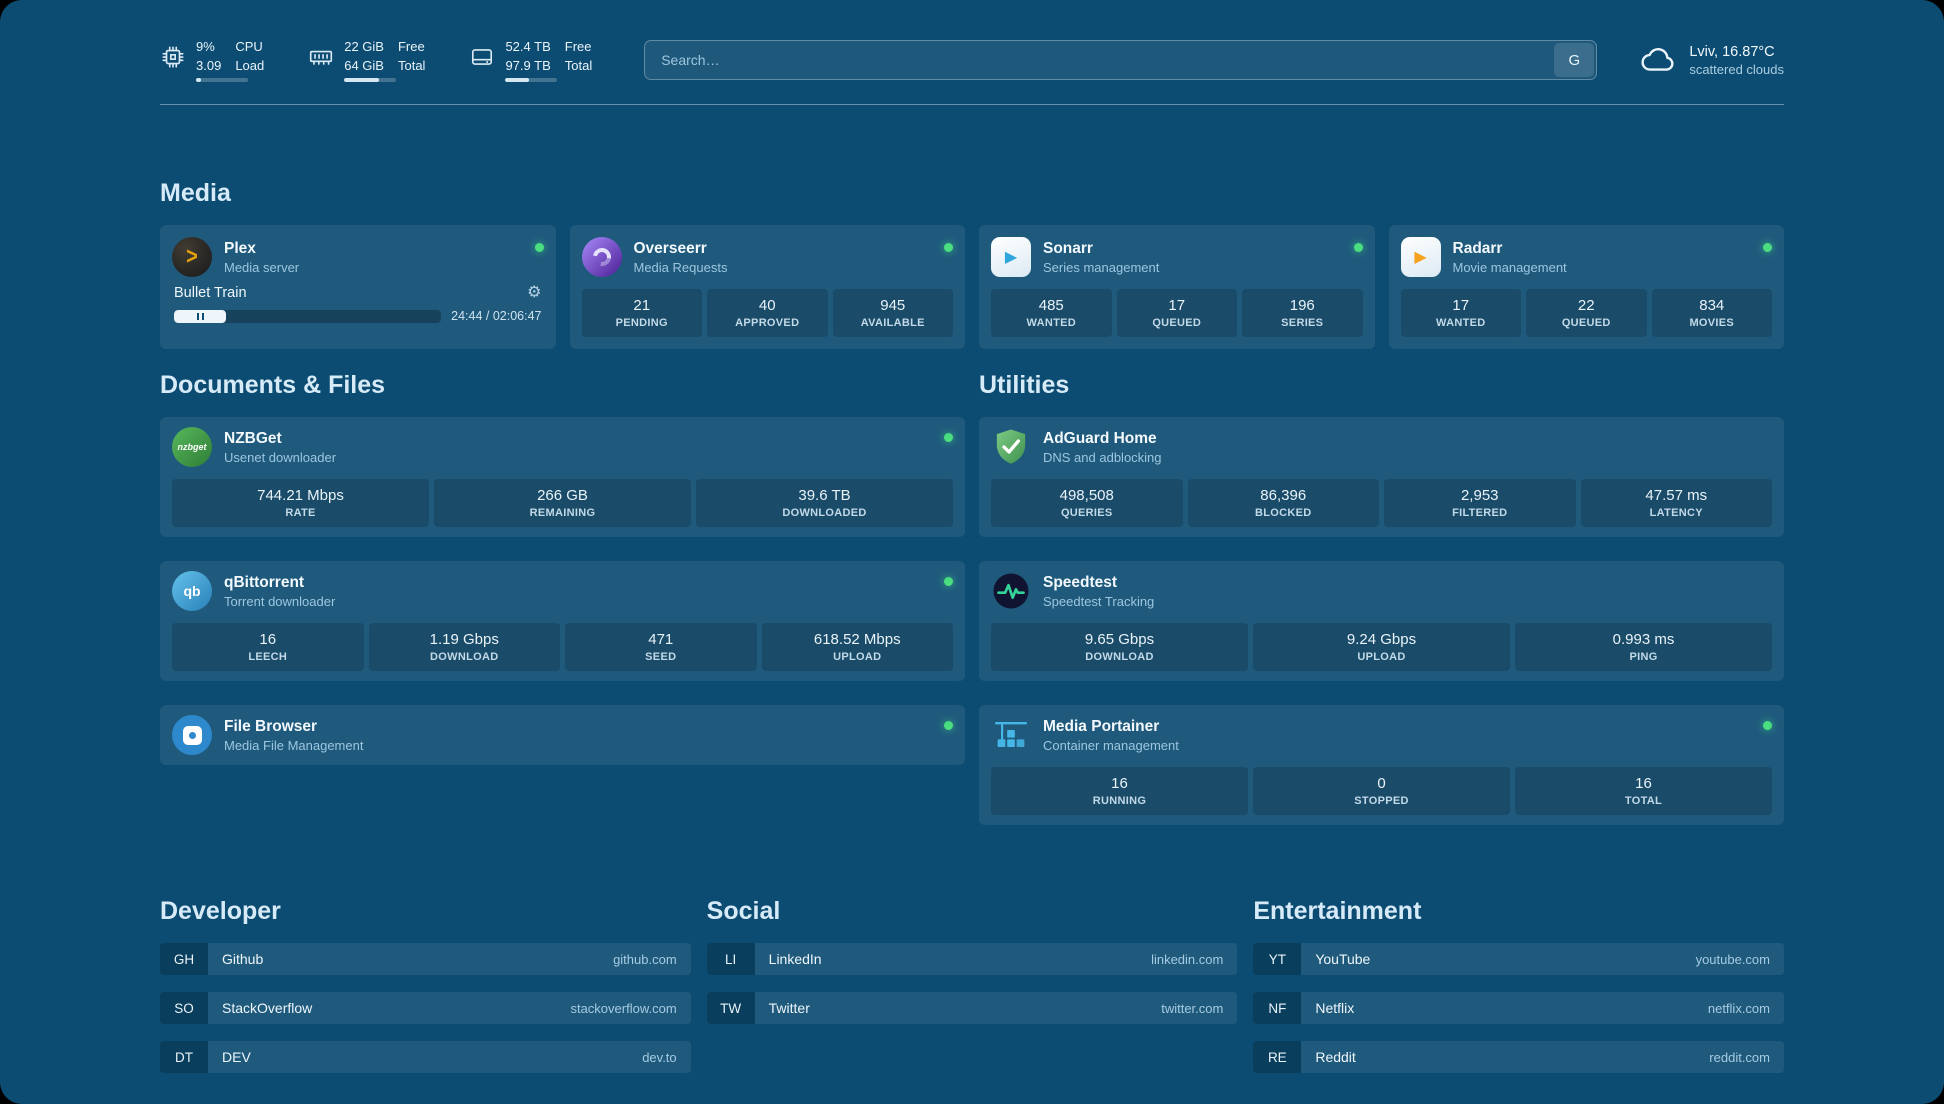 The width and height of the screenshot is (1944, 1104). What do you see at coordinates (1102, 457) in the screenshot?
I see `service-desc: DNS and adblocking` at bounding box center [1102, 457].